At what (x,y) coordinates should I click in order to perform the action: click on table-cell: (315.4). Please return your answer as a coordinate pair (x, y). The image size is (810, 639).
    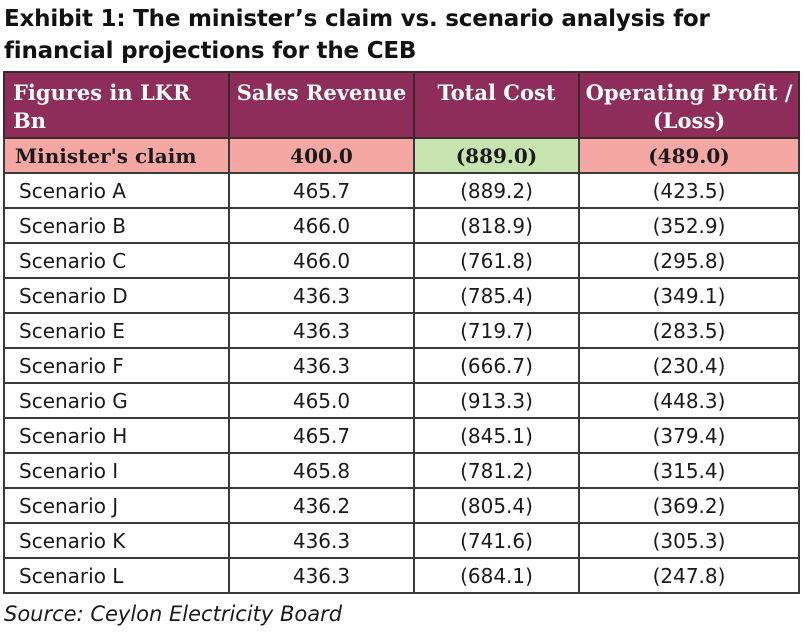
    Looking at the image, I should click on (689, 470).